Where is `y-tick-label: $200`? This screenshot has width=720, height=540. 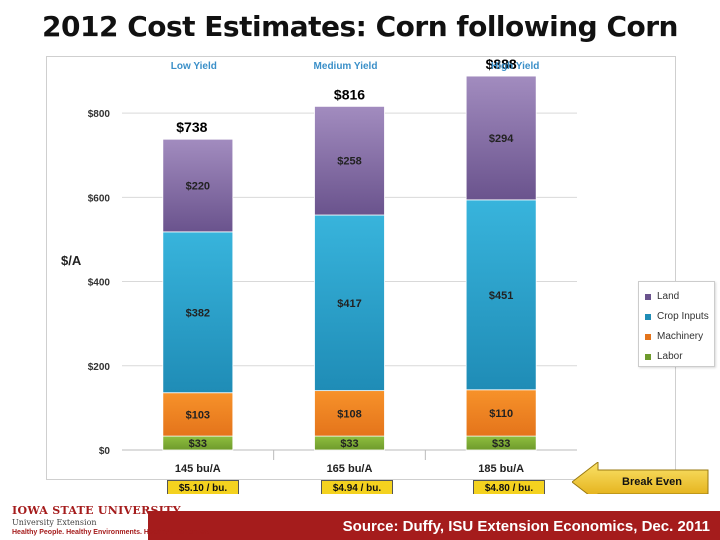 y-tick-label: $200 is located at coordinates (99, 367).